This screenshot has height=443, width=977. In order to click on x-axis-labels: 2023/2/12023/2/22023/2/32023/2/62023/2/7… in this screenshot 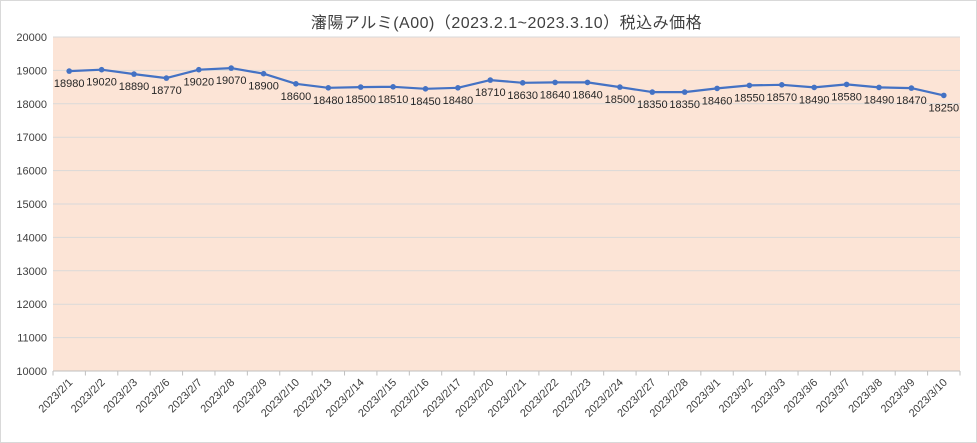, I will do `click(493, 398)`.